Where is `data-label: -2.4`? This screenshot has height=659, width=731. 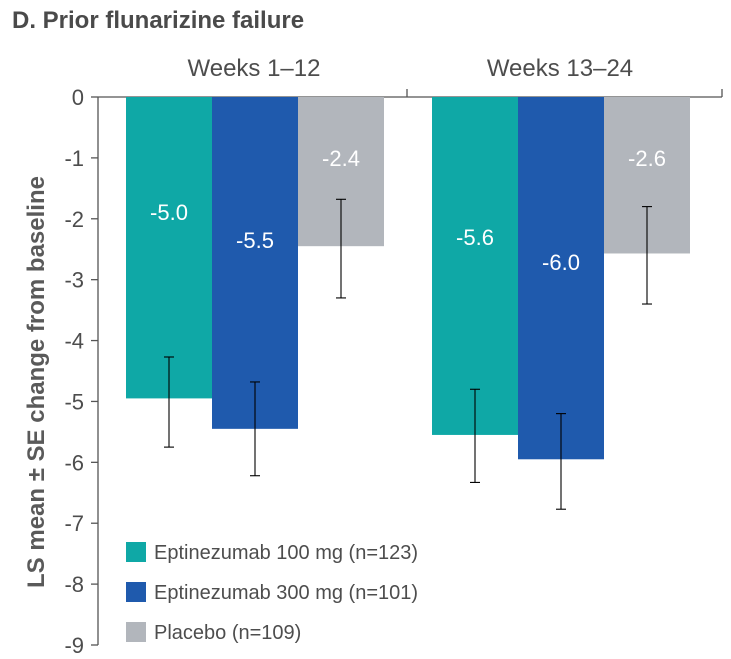 data-label: -2.4 is located at coordinates (341, 158).